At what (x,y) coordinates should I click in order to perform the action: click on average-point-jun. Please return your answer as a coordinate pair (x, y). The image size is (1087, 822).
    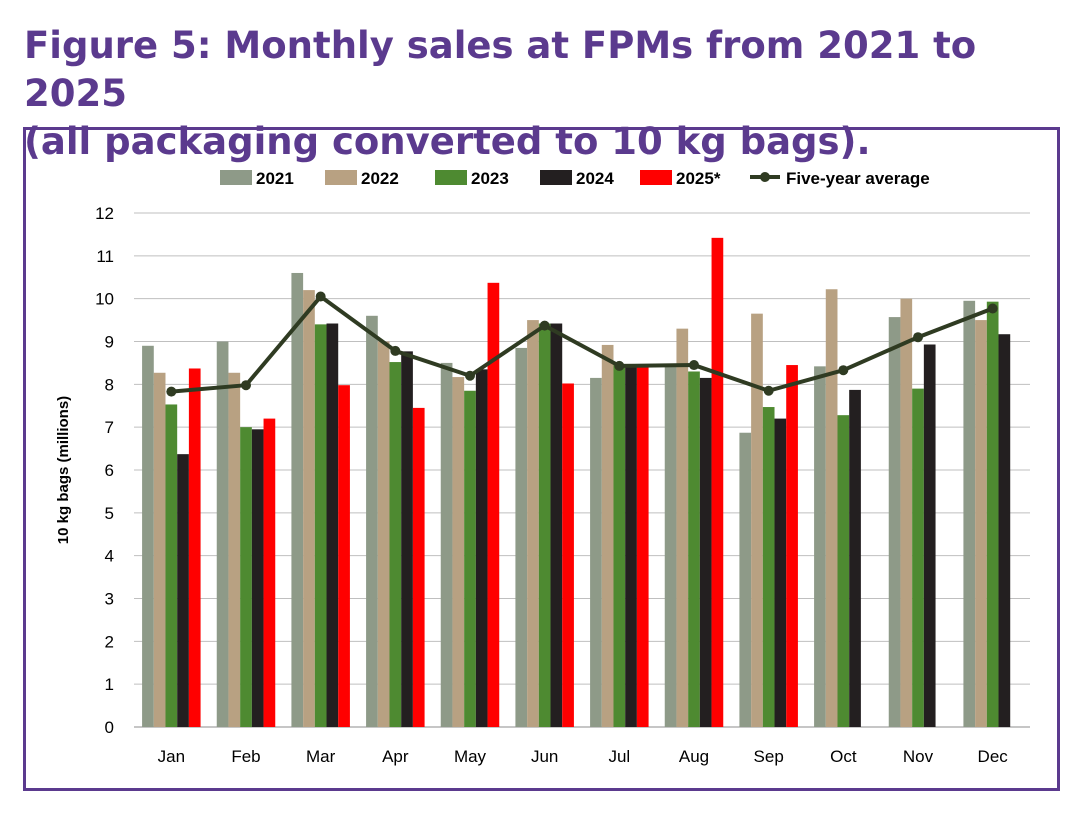
    Looking at the image, I should click on (544, 325).